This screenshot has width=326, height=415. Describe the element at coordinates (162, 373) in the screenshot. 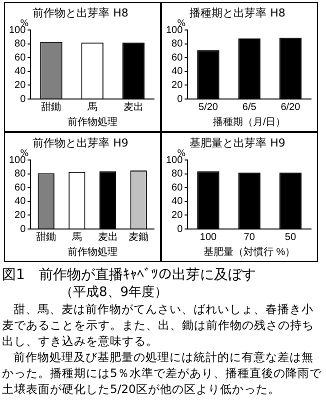

I see `text: 前作物処理及び基肥量の処理には統計的に有意な差は無かった。播種期には5％水準で差があり、播種直後の降雨で土壌表面が硬化した5/20区が他の区より低かった。` at that location.